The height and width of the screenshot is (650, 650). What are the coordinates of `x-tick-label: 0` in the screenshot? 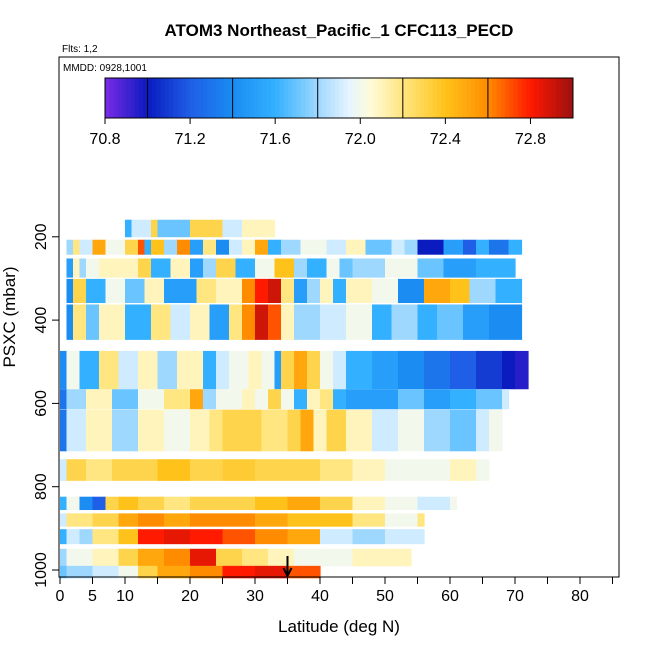 It's located at (60, 596).